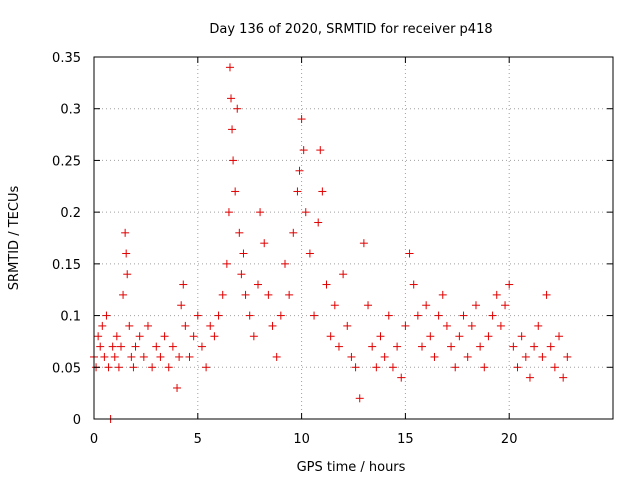 Image resolution: width=640 pixels, height=480 pixels. I want to click on y-tick-label: 0.15, so click(66, 265).